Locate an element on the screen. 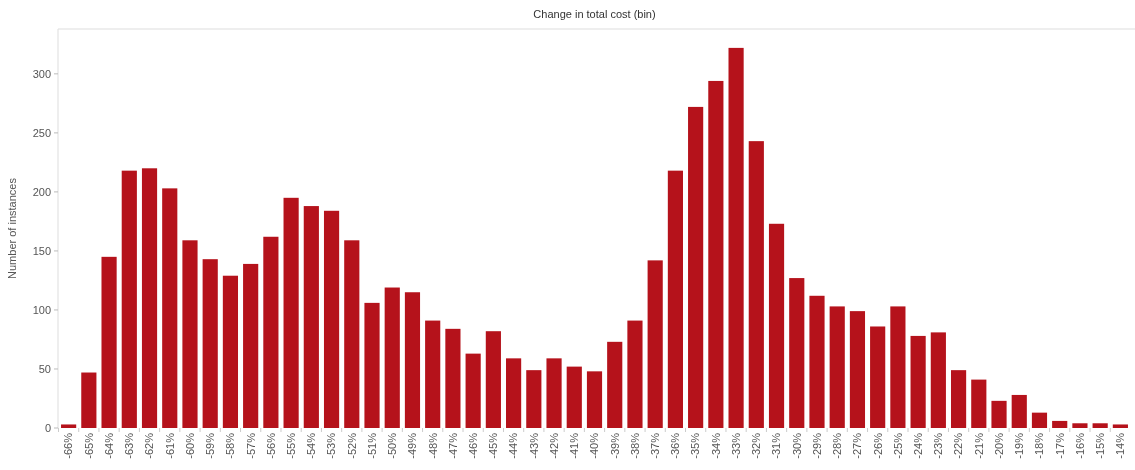 The height and width of the screenshot is (470, 1135). x-tick-label: -56% is located at coordinates (270, 445).